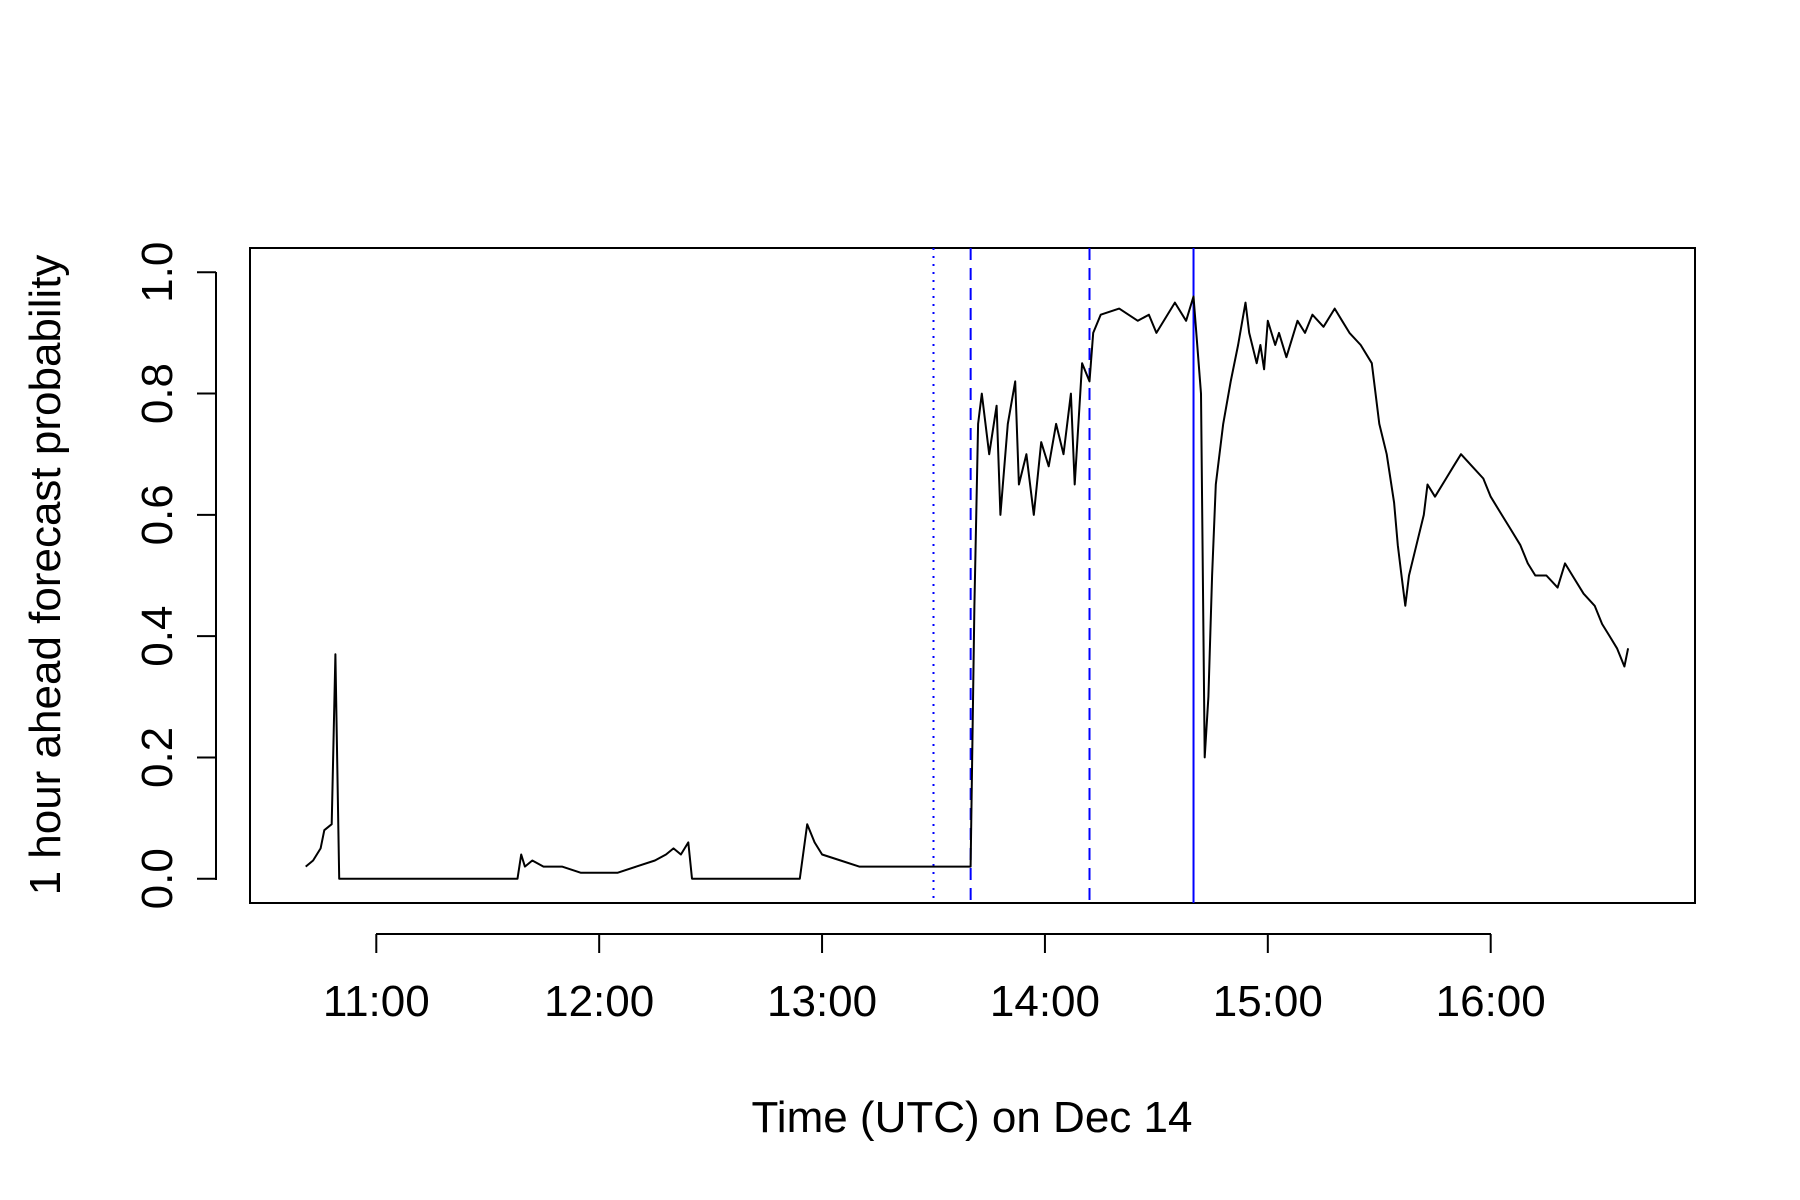  I want to click on y-tick-label-0-0: 0.0, so click(157, 878).